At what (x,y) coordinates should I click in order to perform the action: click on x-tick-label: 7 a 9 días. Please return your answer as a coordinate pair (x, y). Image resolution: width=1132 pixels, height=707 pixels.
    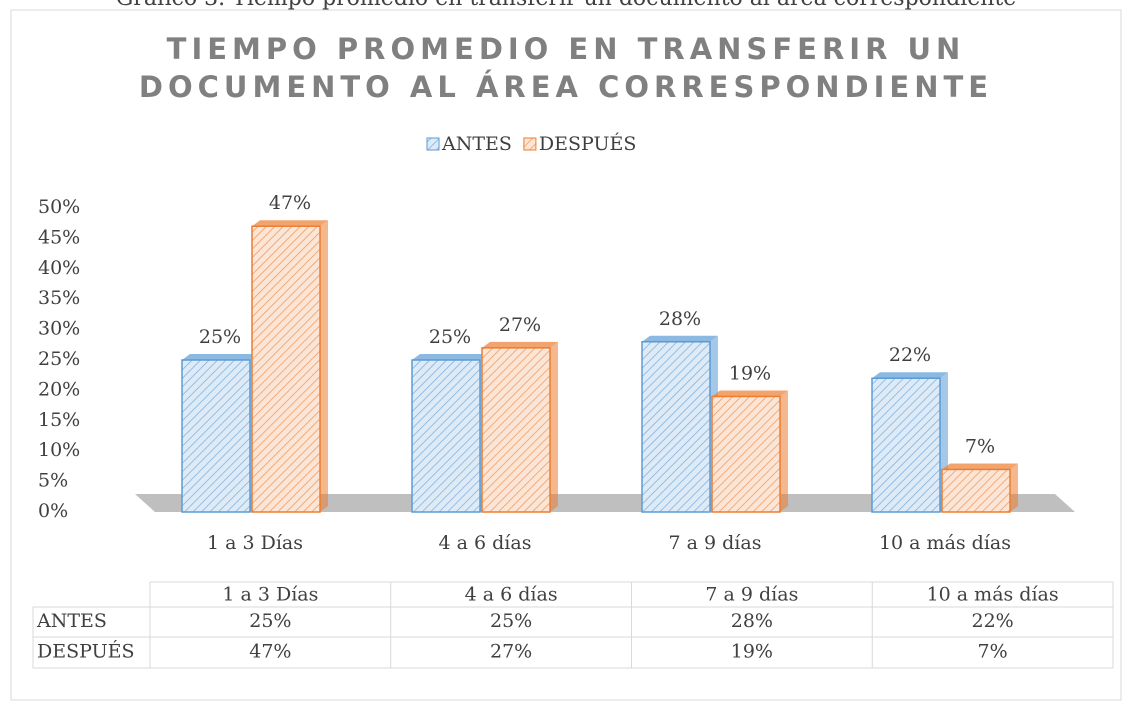
    Looking at the image, I should click on (715, 543).